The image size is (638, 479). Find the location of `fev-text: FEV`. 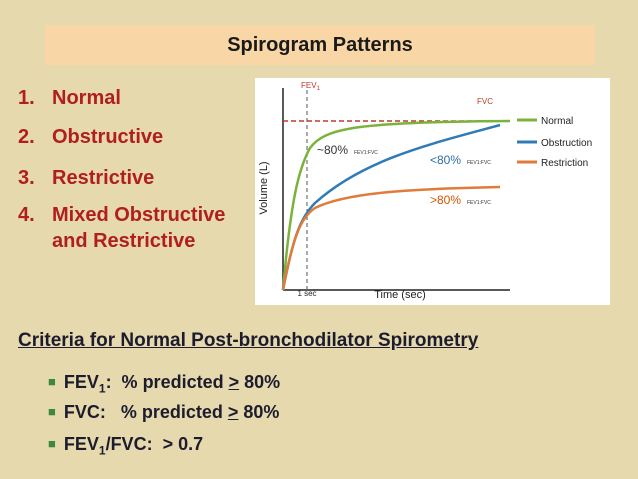

fev-text: FEV is located at coordinates (309, 85).